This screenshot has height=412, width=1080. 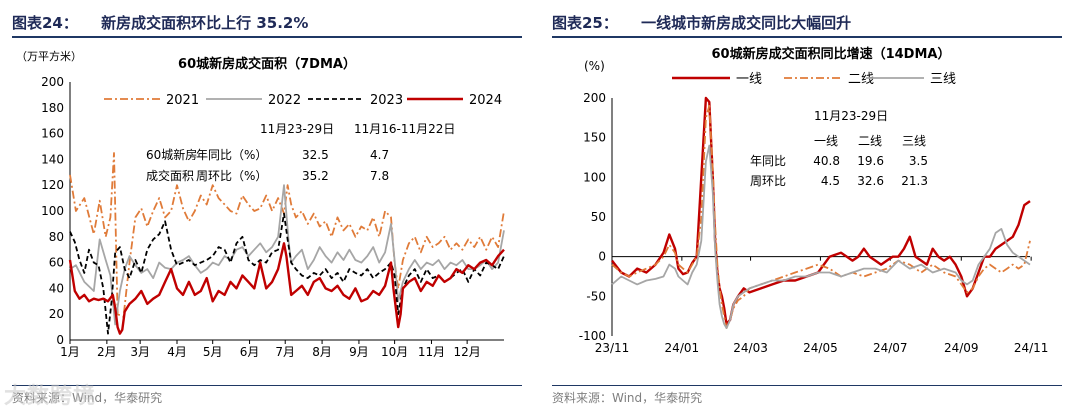 I want to click on left-y-tick-label: 80, so click(x=56, y=237).